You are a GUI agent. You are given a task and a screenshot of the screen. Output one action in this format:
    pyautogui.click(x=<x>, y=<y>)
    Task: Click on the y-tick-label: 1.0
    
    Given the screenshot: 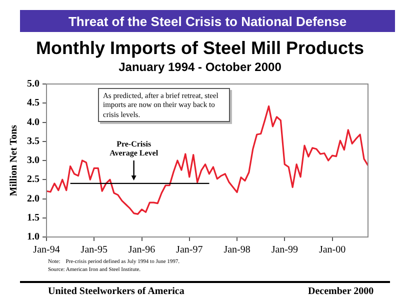 What is the action you would take?
    pyautogui.click(x=33, y=237)
    